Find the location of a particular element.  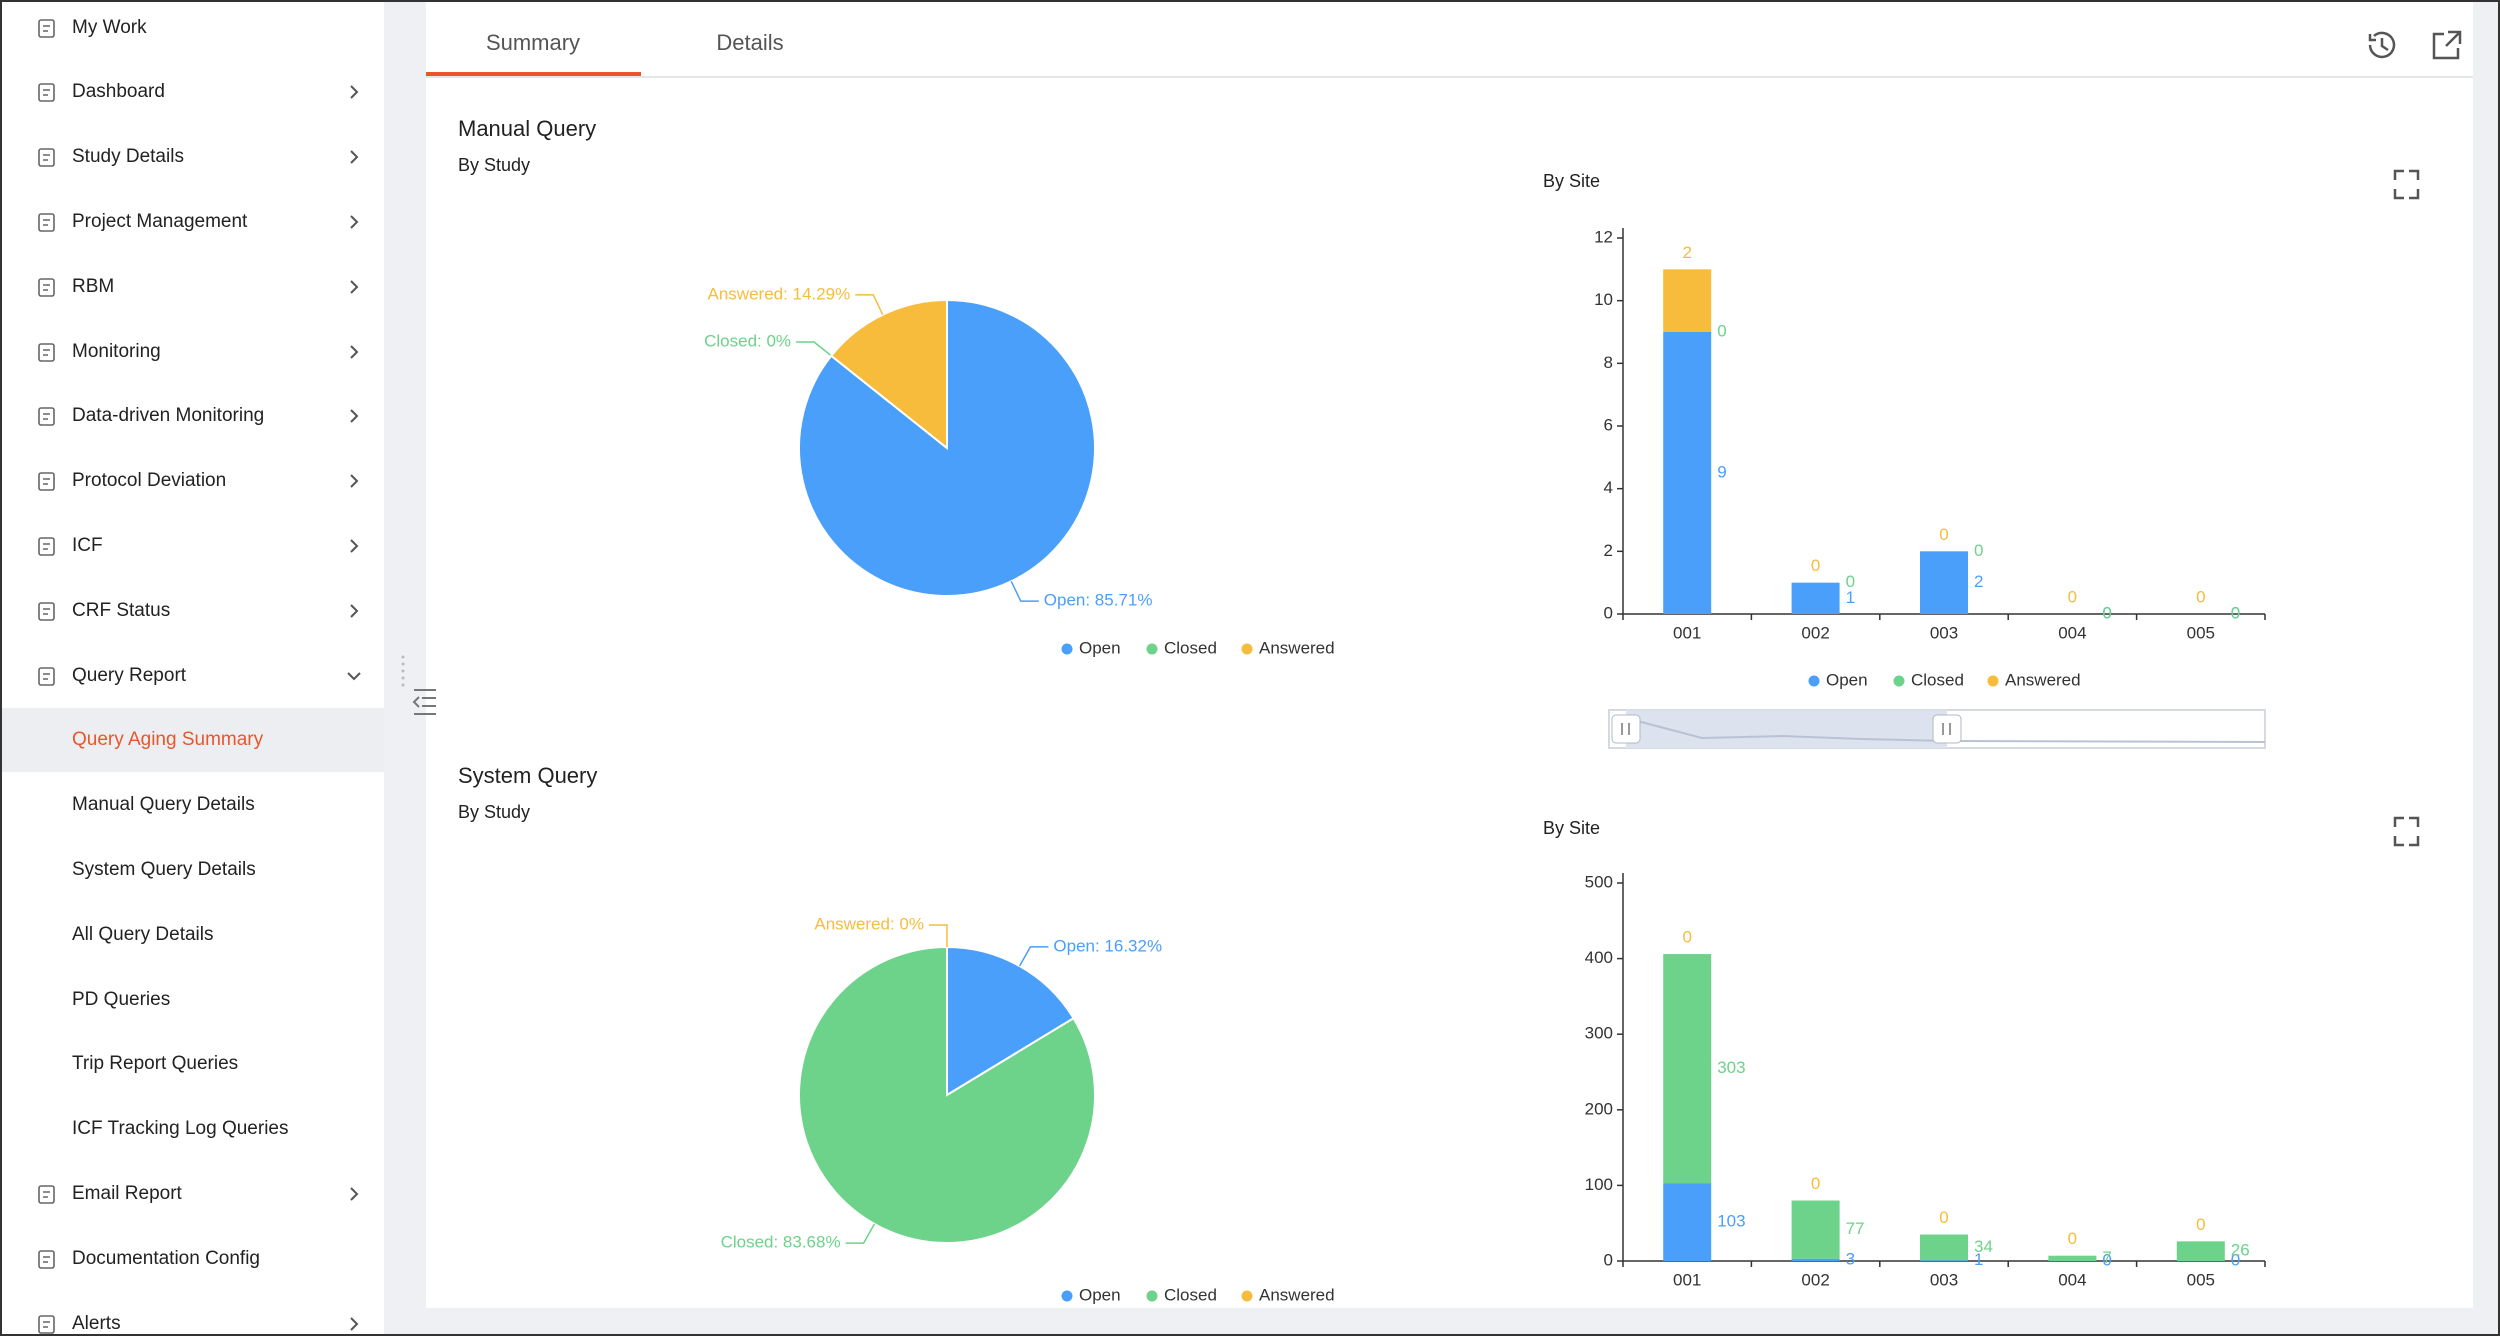

value-label: 77 is located at coordinates (1855, 1228).